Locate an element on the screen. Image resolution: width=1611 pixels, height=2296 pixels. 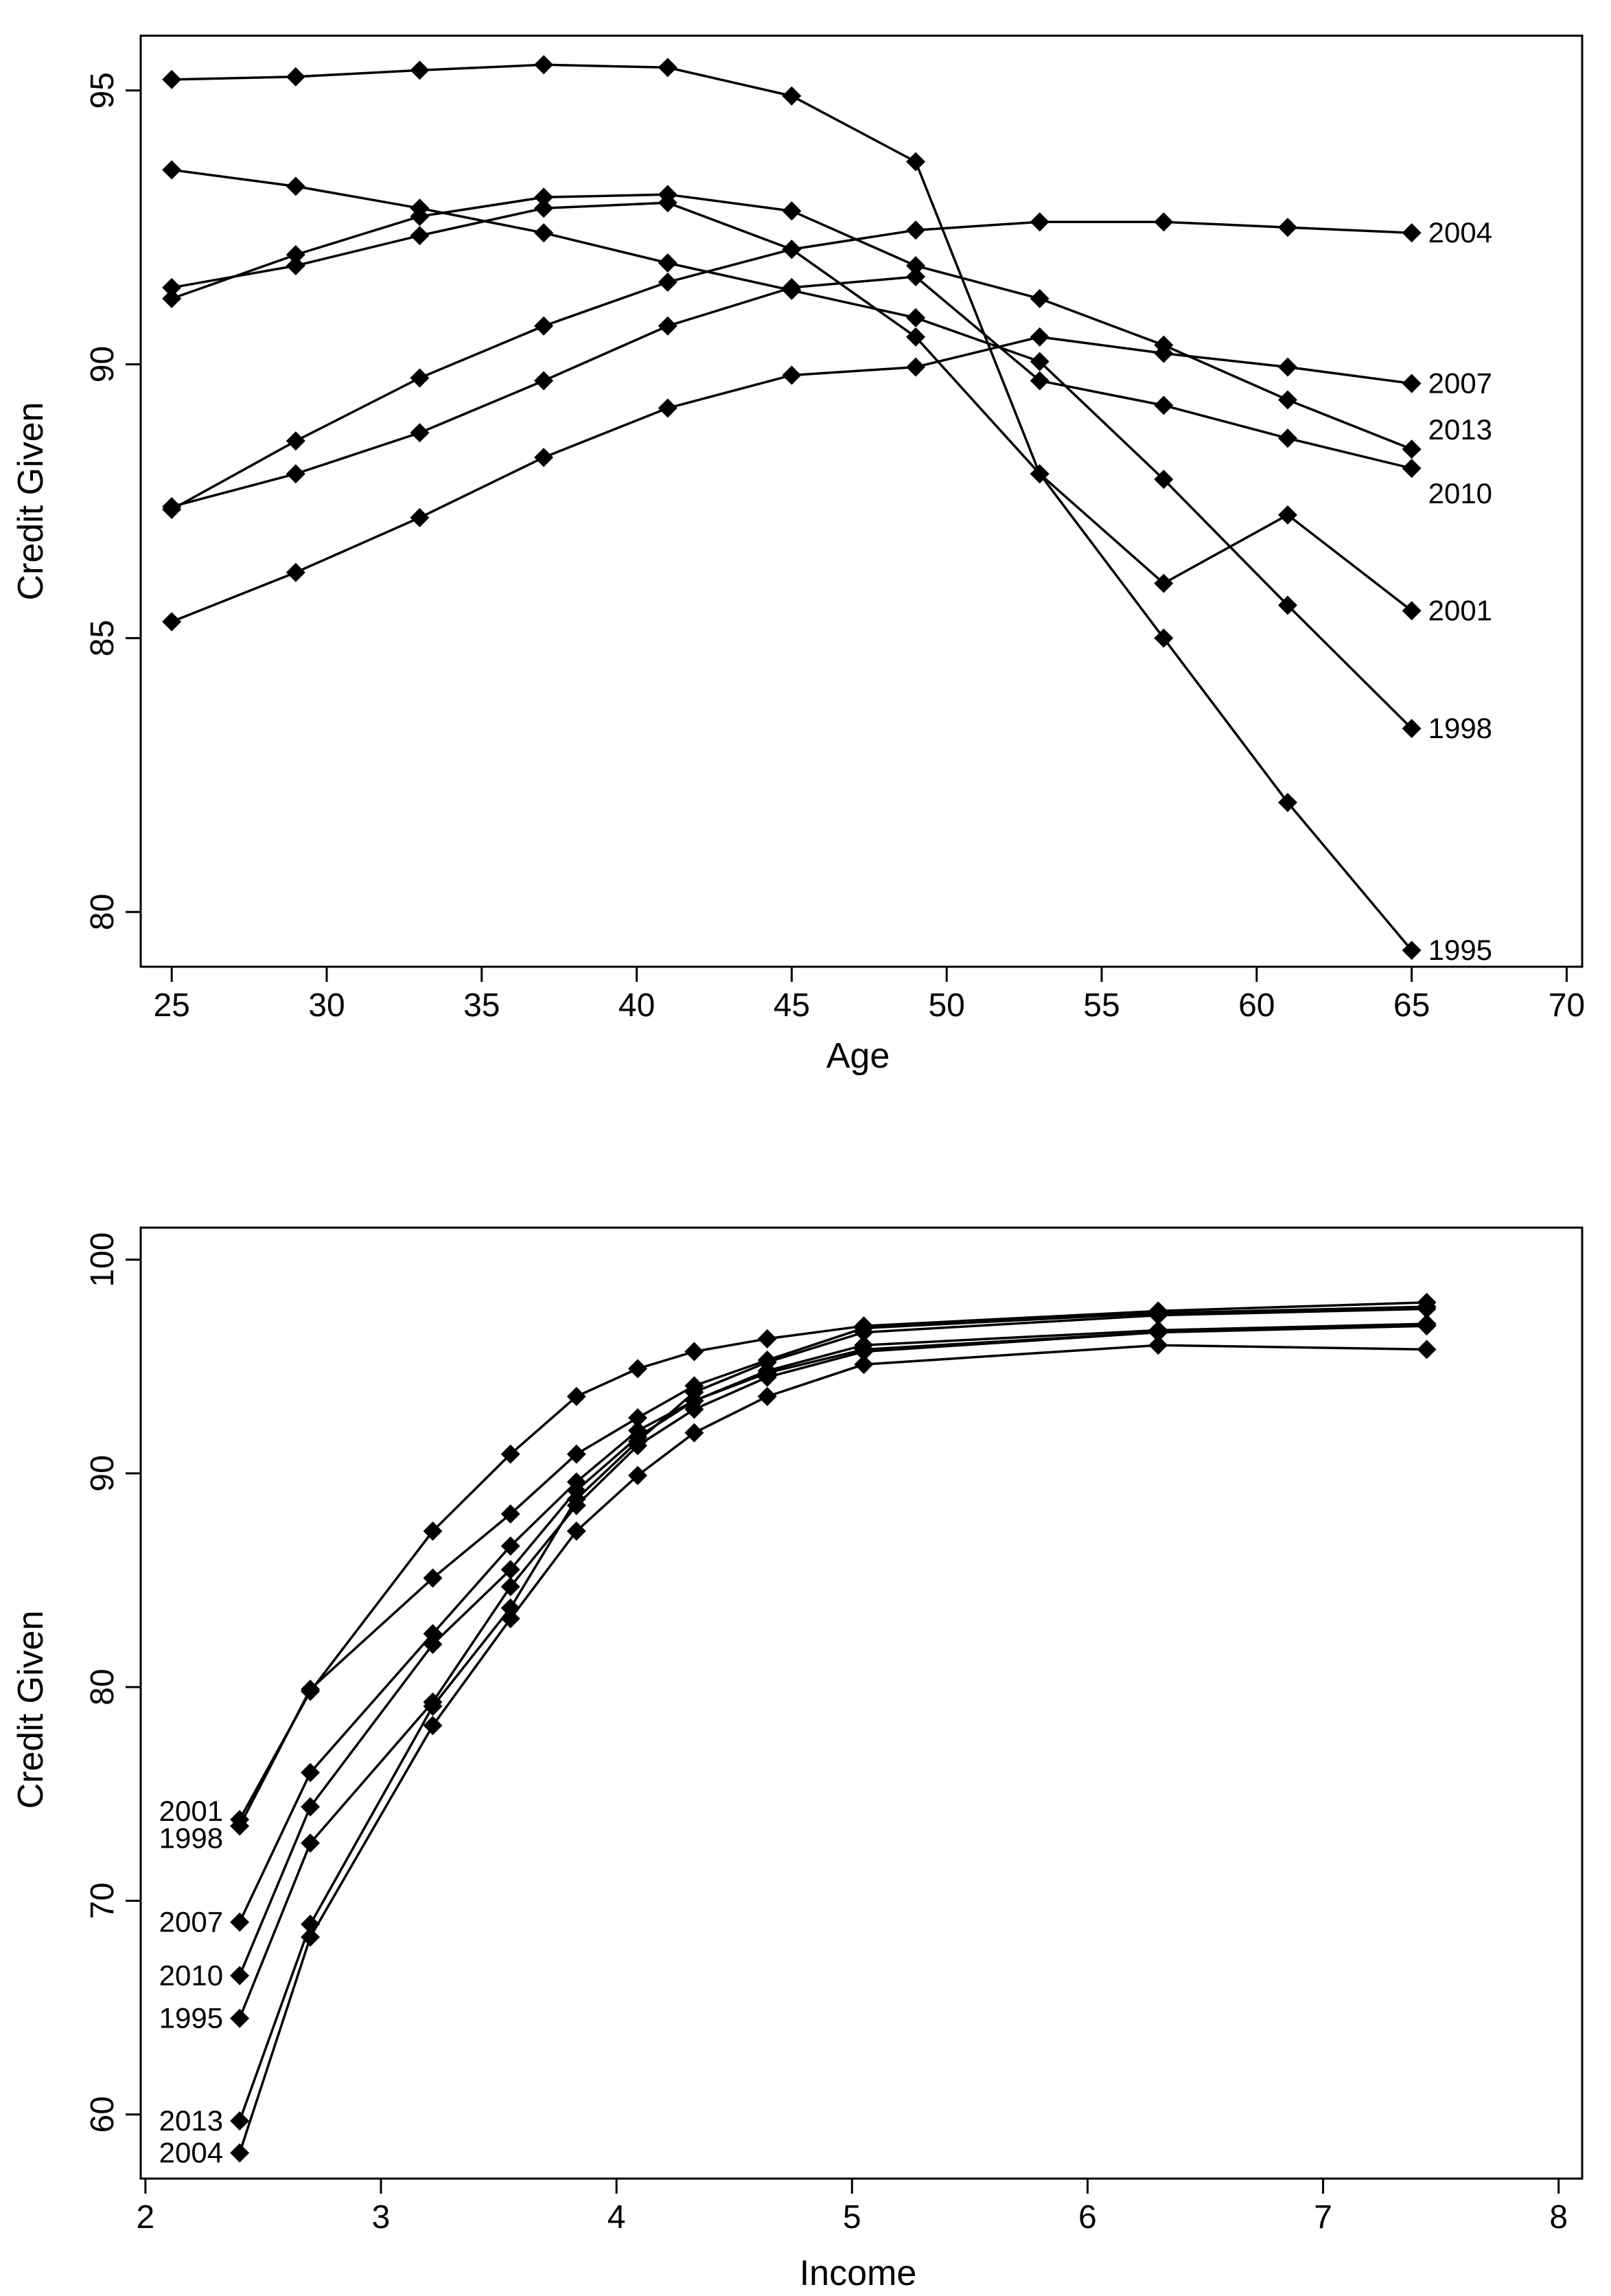
x-tick-label: 6 is located at coordinates (1087, 2217).